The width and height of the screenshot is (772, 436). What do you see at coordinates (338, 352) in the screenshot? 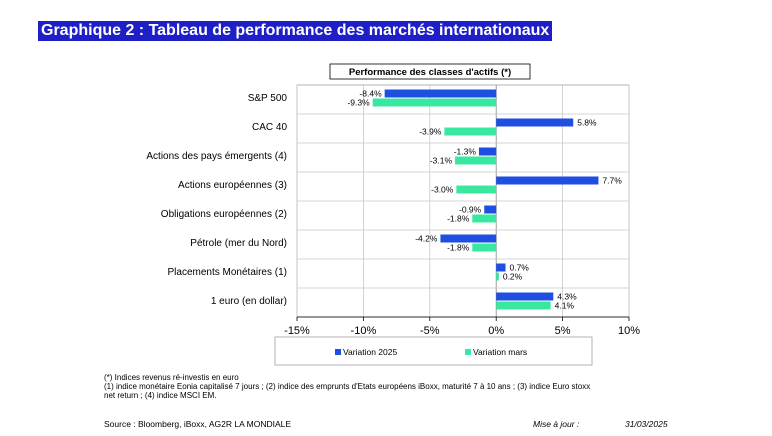
I see `legend-swatch-variation-2025` at bounding box center [338, 352].